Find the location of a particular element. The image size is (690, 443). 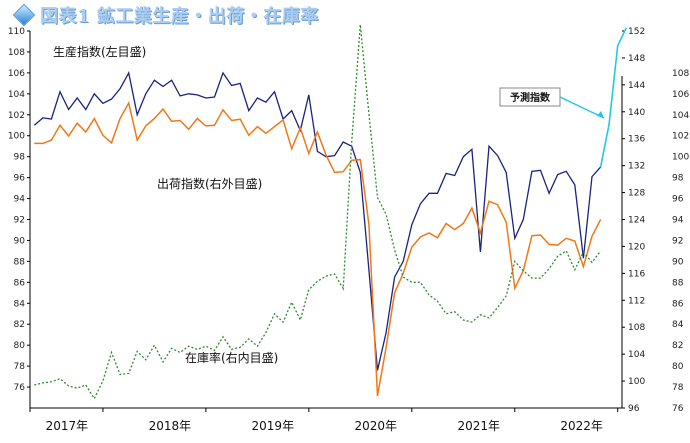

right-outer-tick-label: 152 is located at coordinates (636, 32).